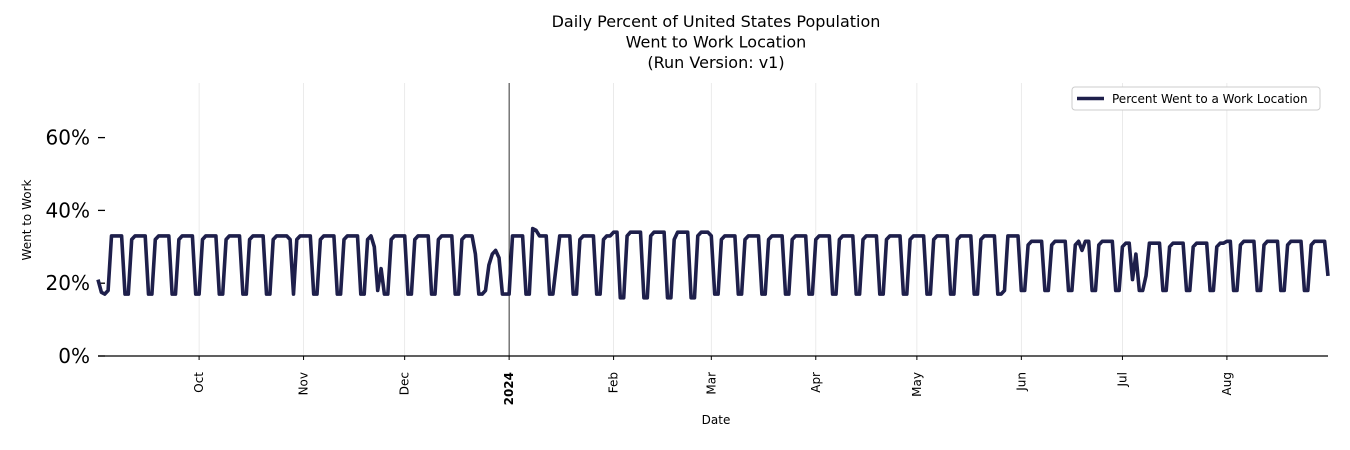 The image size is (1350, 450). I want to click on x-axis-label: Date, so click(716, 420).